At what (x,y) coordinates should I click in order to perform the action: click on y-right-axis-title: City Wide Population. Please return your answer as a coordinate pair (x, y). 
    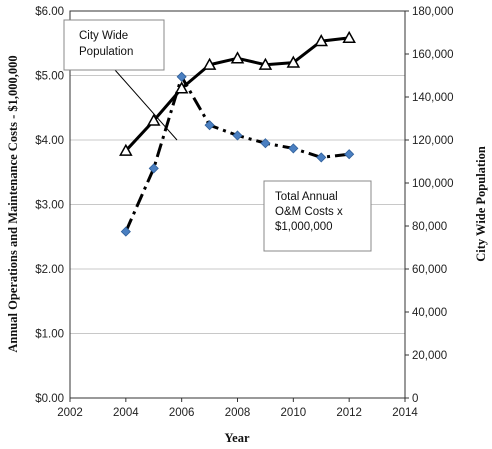
    Looking at the image, I should click on (481, 204).